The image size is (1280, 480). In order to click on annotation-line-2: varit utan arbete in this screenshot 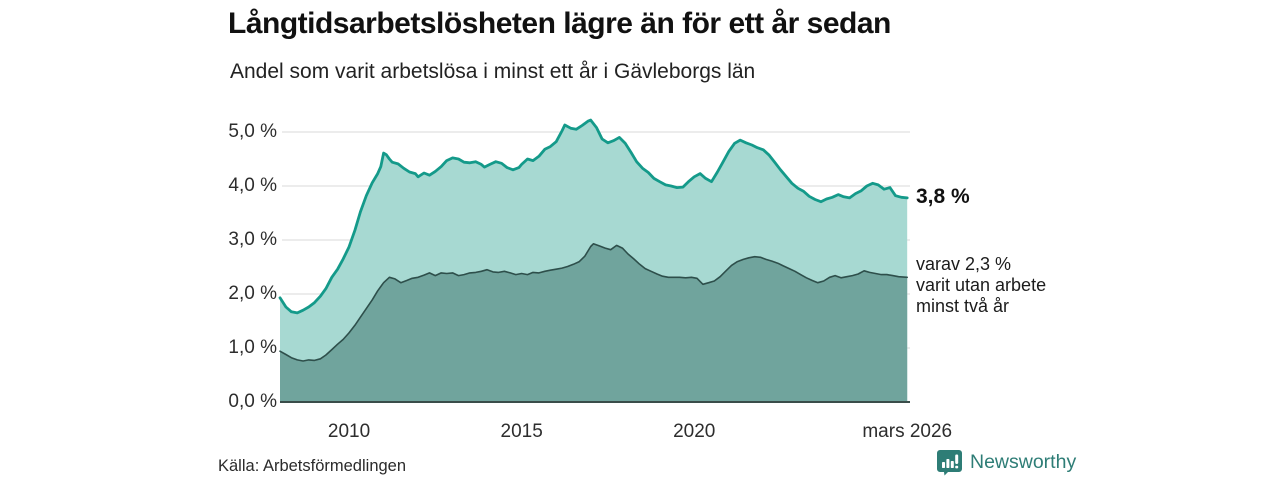, I will do `click(981, 285)`.